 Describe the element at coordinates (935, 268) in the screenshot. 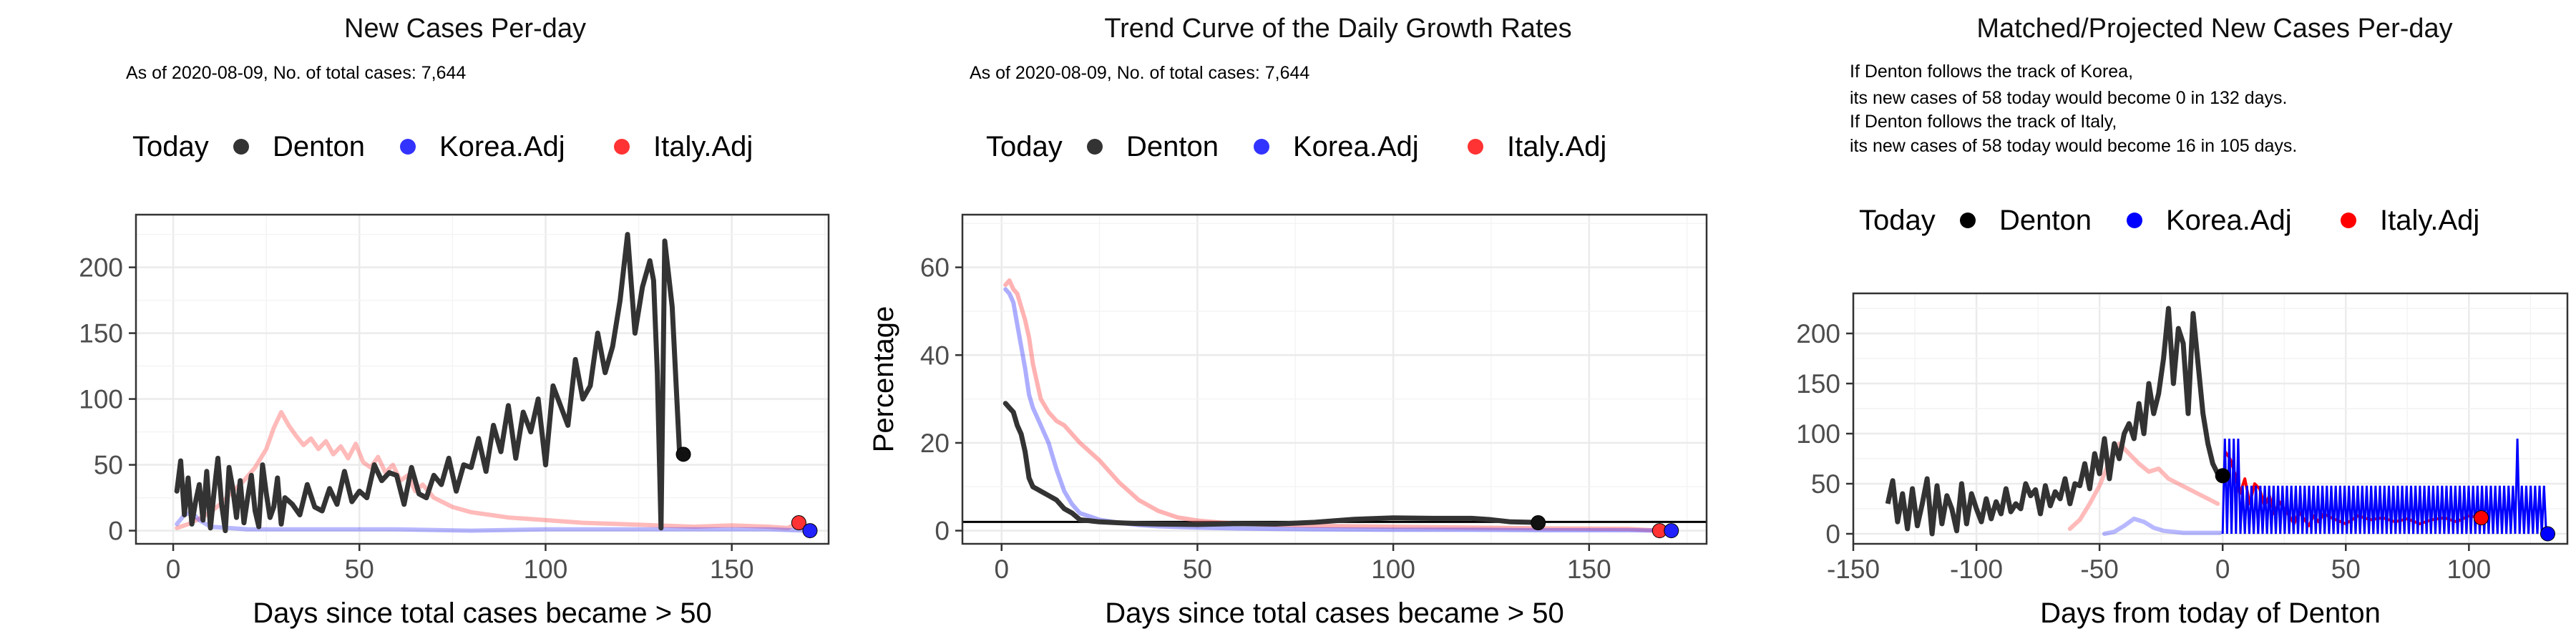

I see `y-tick-label: 60` at that location.